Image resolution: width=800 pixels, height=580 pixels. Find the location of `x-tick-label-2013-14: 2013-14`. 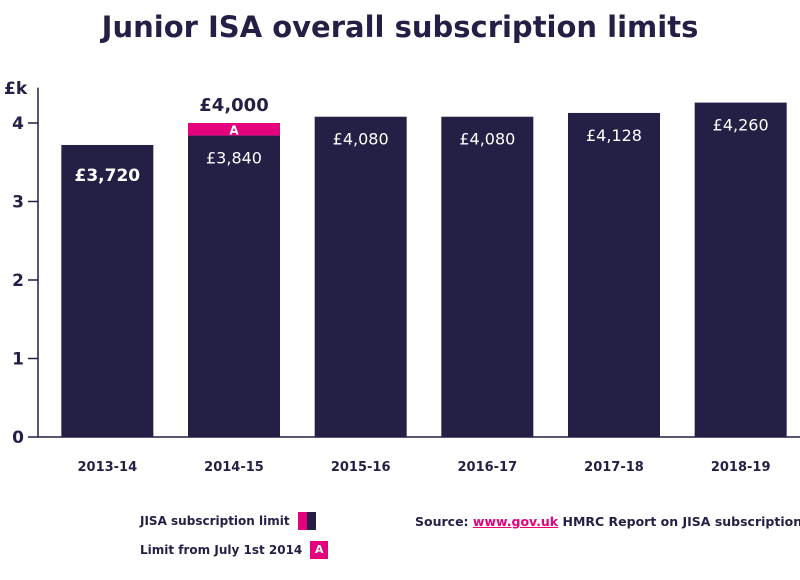

x-tick-label-2013-14: 2013-14 is located at coordinates (107, 467).